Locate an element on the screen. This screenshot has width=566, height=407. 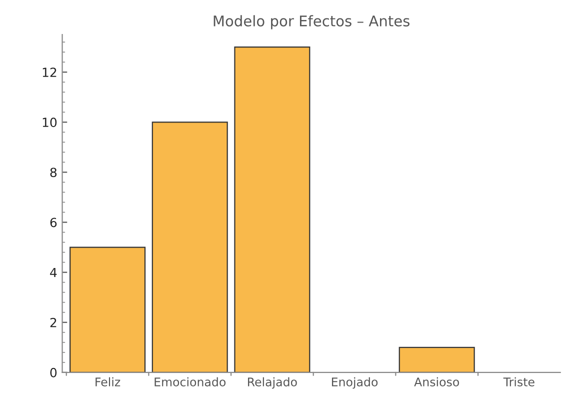
y-tick-label: 2 is located at coordinates (53, 323).